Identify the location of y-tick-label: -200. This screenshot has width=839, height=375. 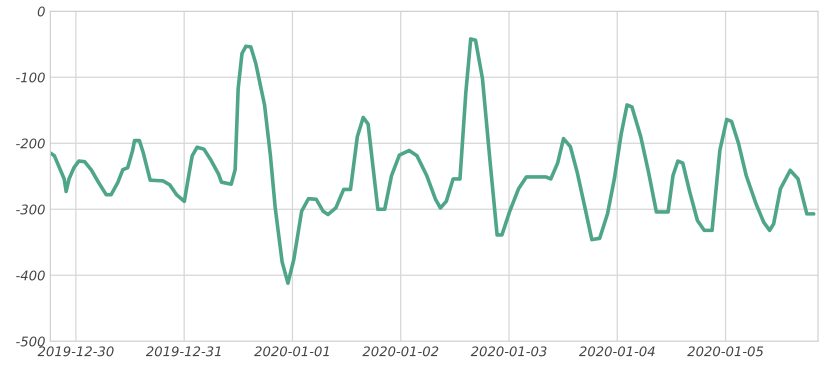
(30, 143).